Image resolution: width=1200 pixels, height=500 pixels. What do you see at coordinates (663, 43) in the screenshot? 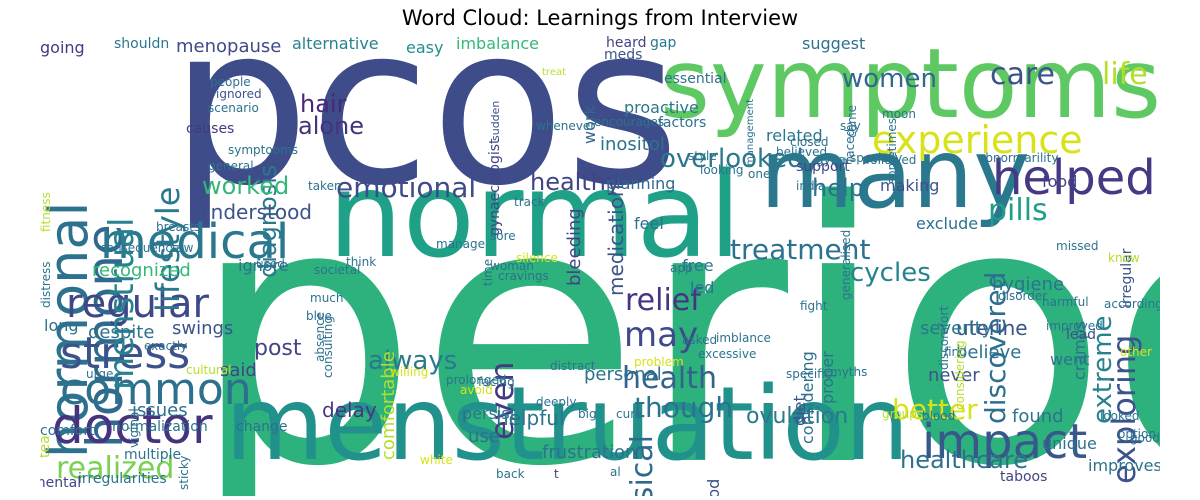
I see `word-gap: gap` at bounding box center [663, 43].